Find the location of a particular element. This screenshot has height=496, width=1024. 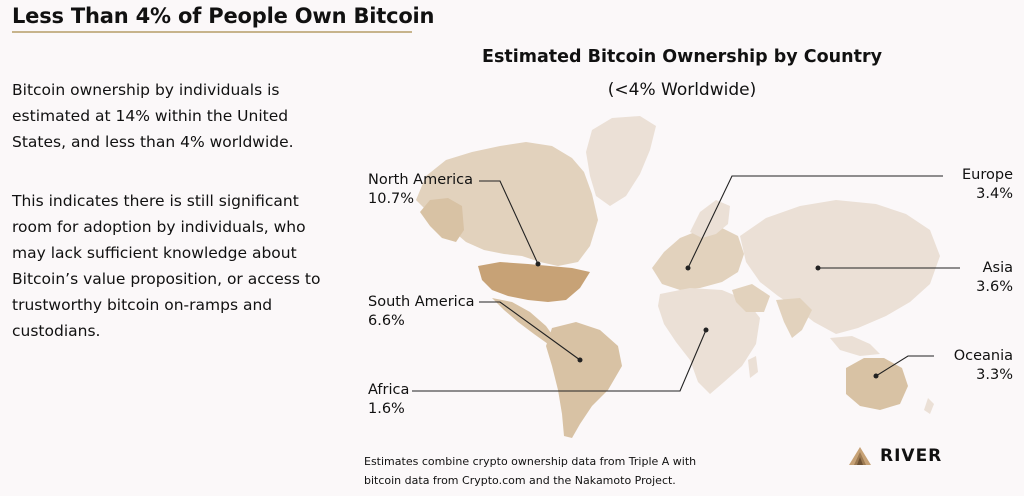

brand-name: RIVER is located at coordinates (911, 456).